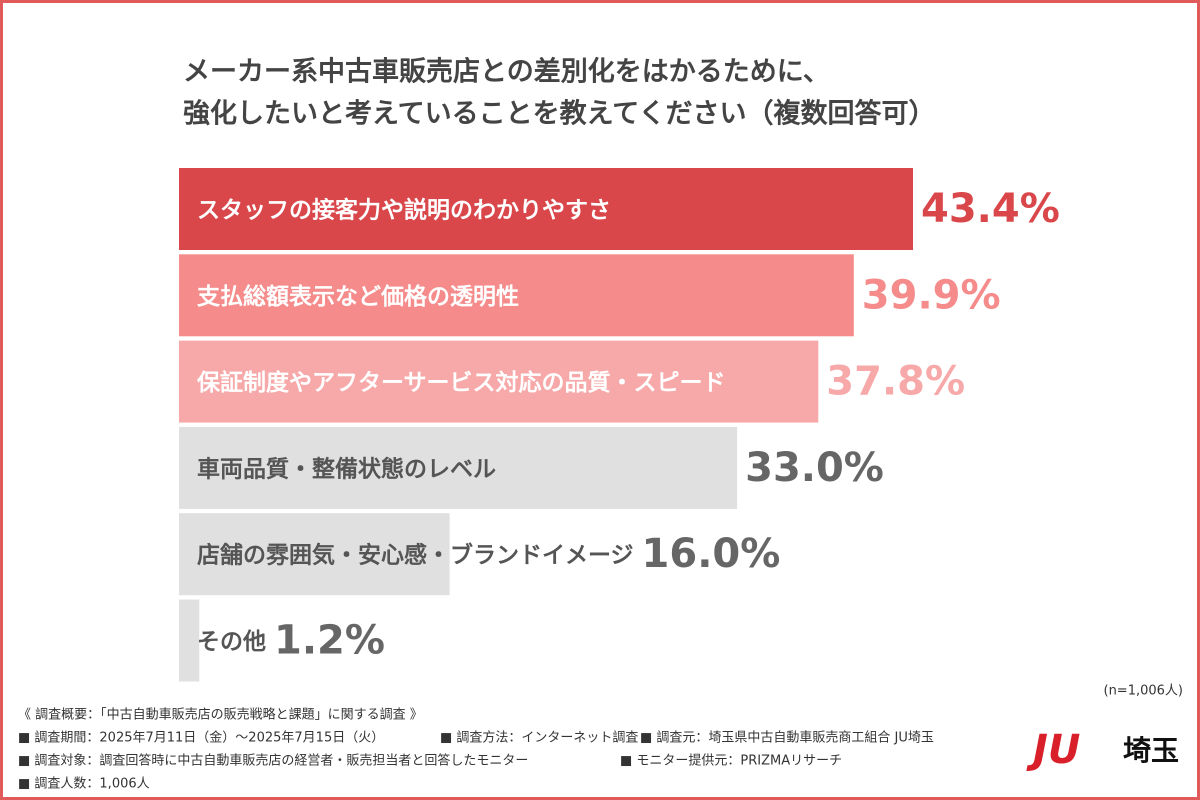  What do you see at coordinates (1102, 750) in the screenshot?
I see `logo: JU 埼玉` at bounding box center [1102, 750].